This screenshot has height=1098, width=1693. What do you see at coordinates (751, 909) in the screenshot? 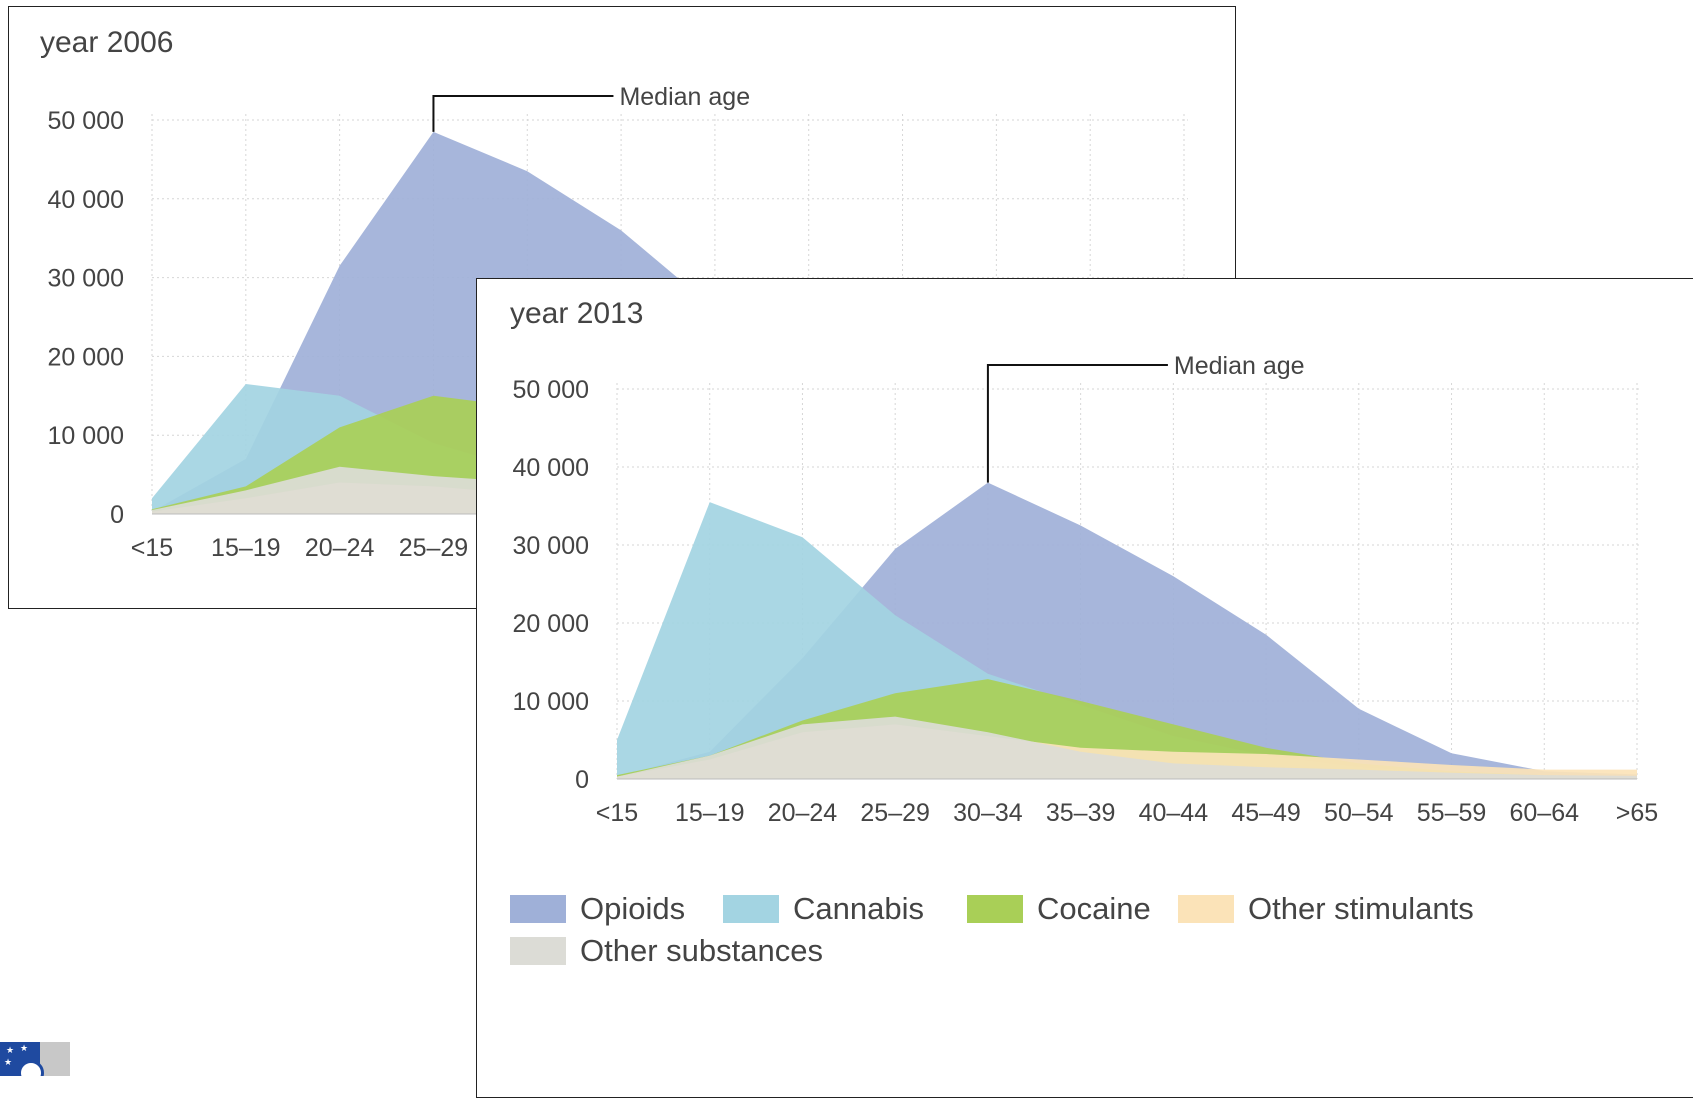
I see `legend-swatch-cannabis` at bounding box center [751, 909].